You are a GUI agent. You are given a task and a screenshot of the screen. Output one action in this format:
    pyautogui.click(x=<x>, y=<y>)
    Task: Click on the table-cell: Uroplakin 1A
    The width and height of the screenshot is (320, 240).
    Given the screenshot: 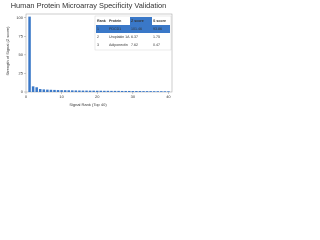 What is the action you would take?
    pyautogui.click(x=119, y=37)
    